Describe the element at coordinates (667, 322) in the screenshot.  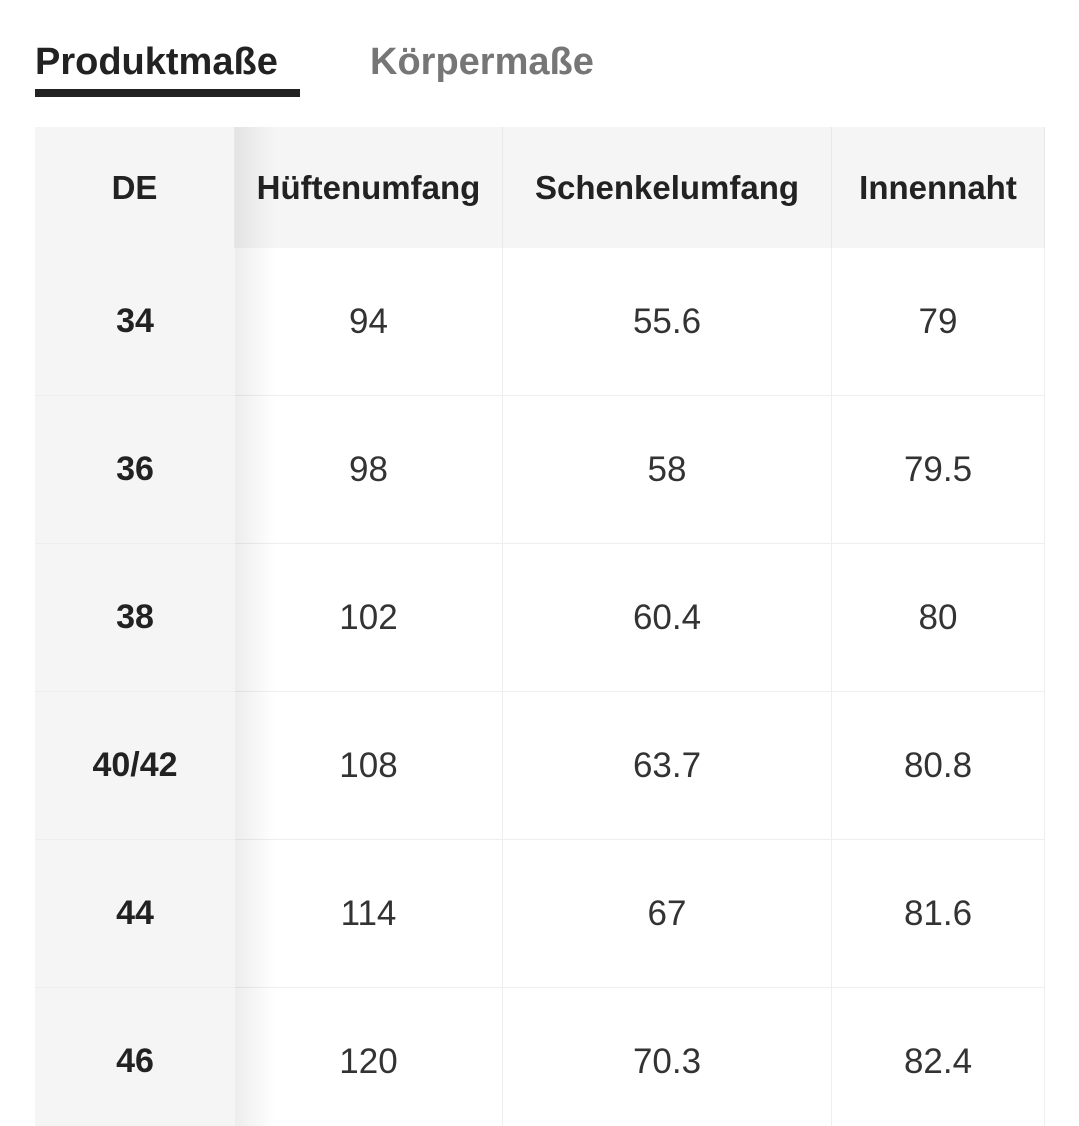
I see `measurement: 55.6` at that location.